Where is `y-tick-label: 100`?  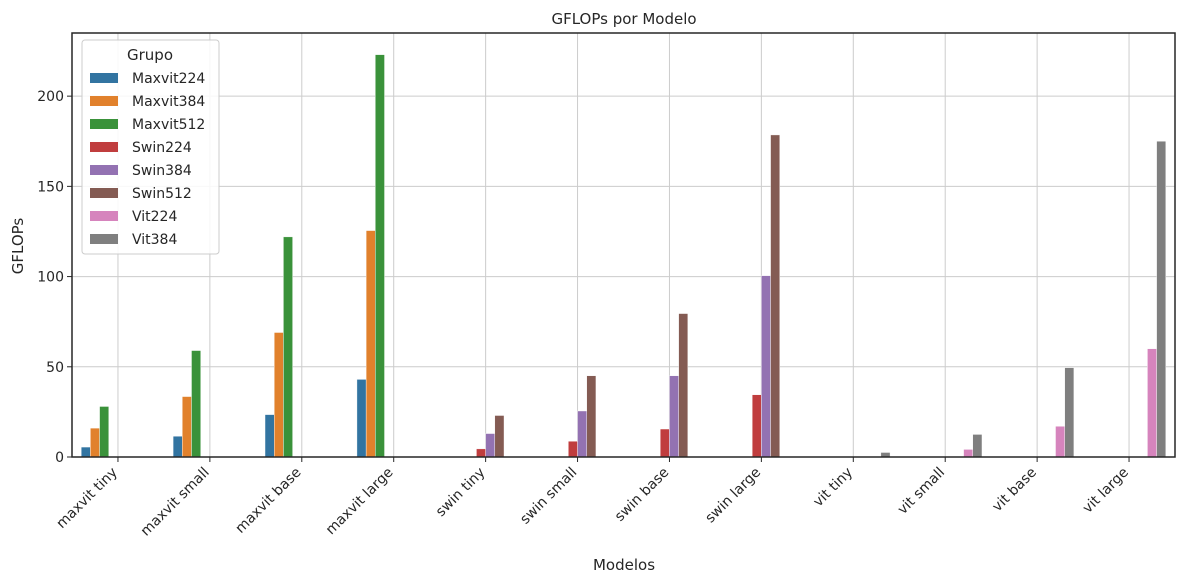 y-tick-label: 100 is located at coordinates (50, 278).